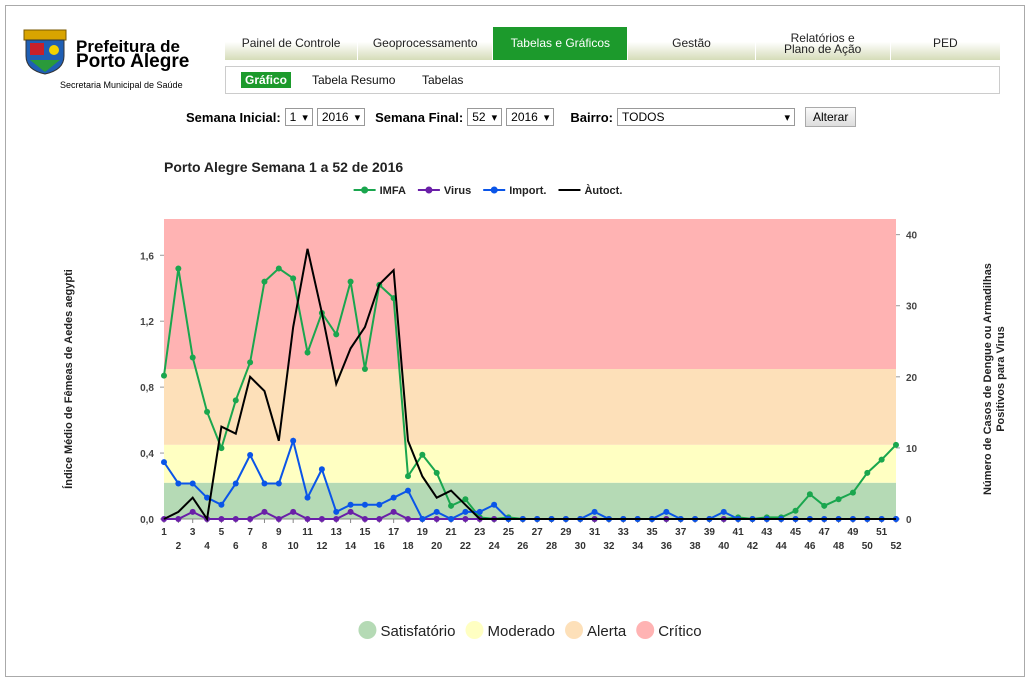 This screenshot has height=677, width=1030. I want to click on x-tick-label: 1, so click(164, 532).